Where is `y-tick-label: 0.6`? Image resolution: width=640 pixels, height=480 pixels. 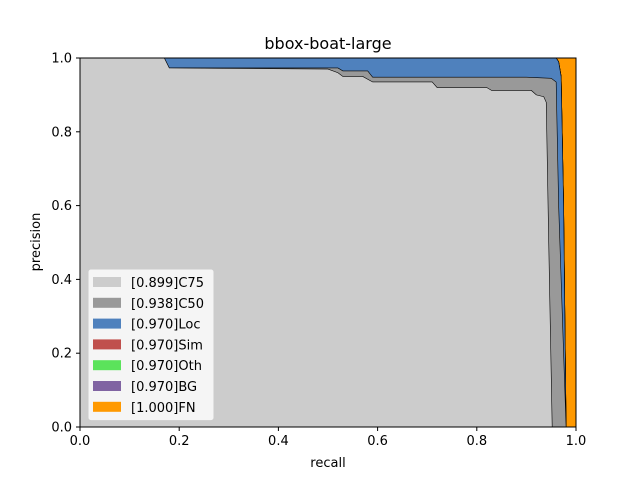
y-tick-label: 0.6 is located at coordinates (61, 206).